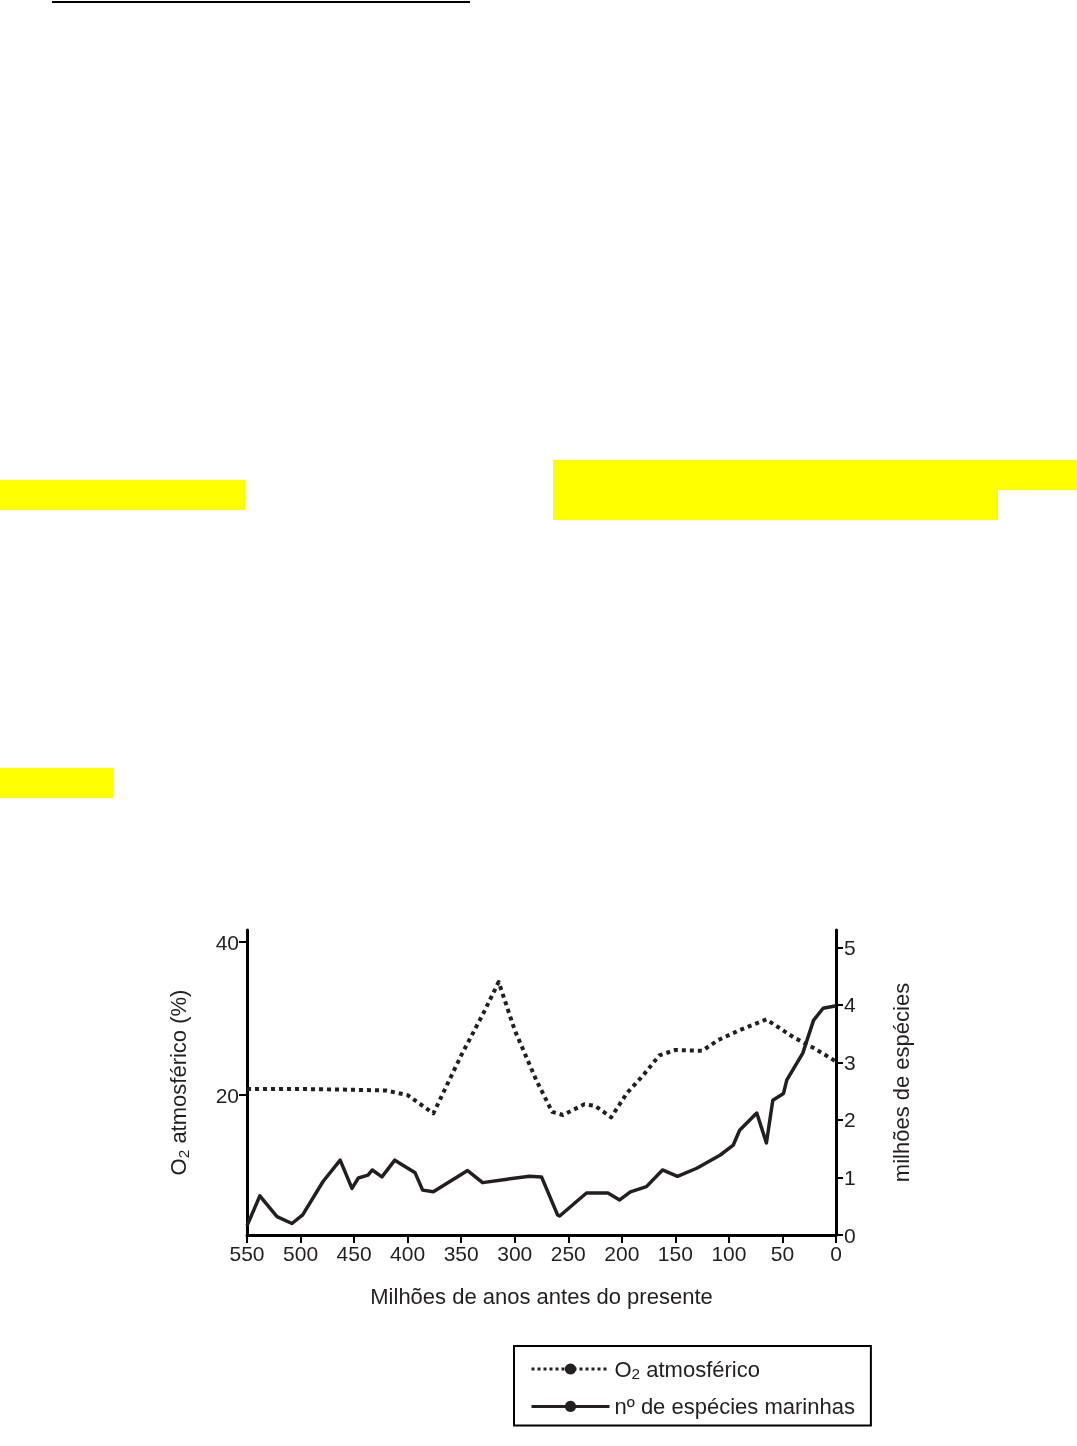 Image resolution: width=1077 pixels, height=1446 pixels. I want to click on x-axis-title: Milhões de anos antes do presente, so click(541, 1296).